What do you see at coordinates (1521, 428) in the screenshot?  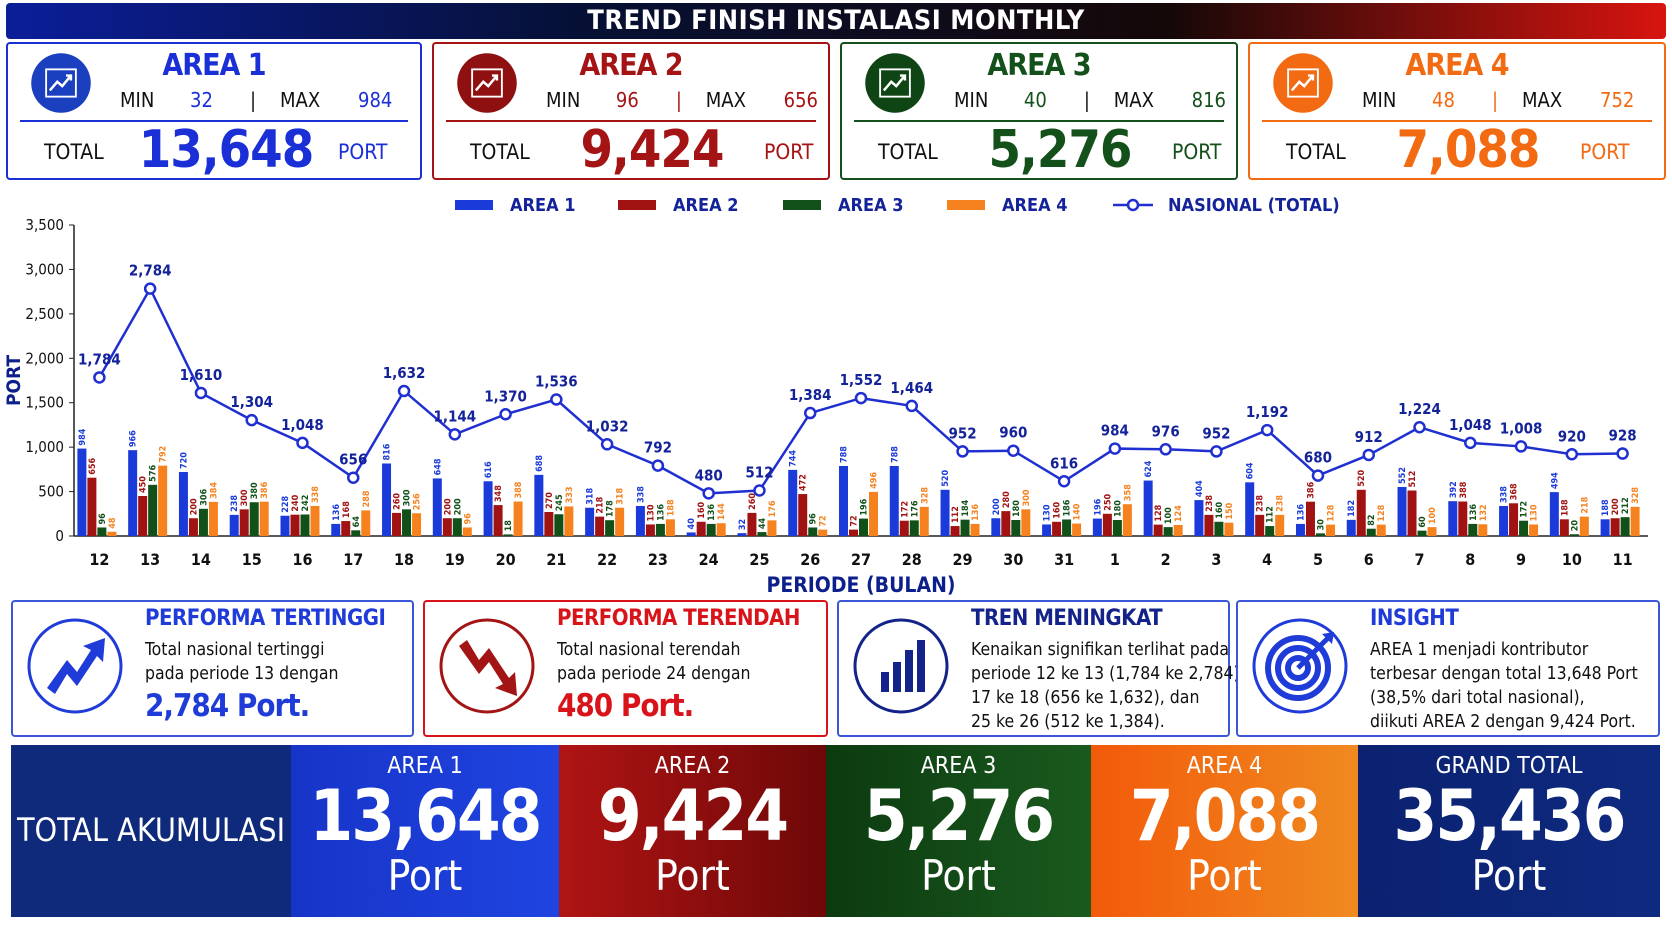 I see `line-value-label: 1,008` at bounding box center [1521, 428].